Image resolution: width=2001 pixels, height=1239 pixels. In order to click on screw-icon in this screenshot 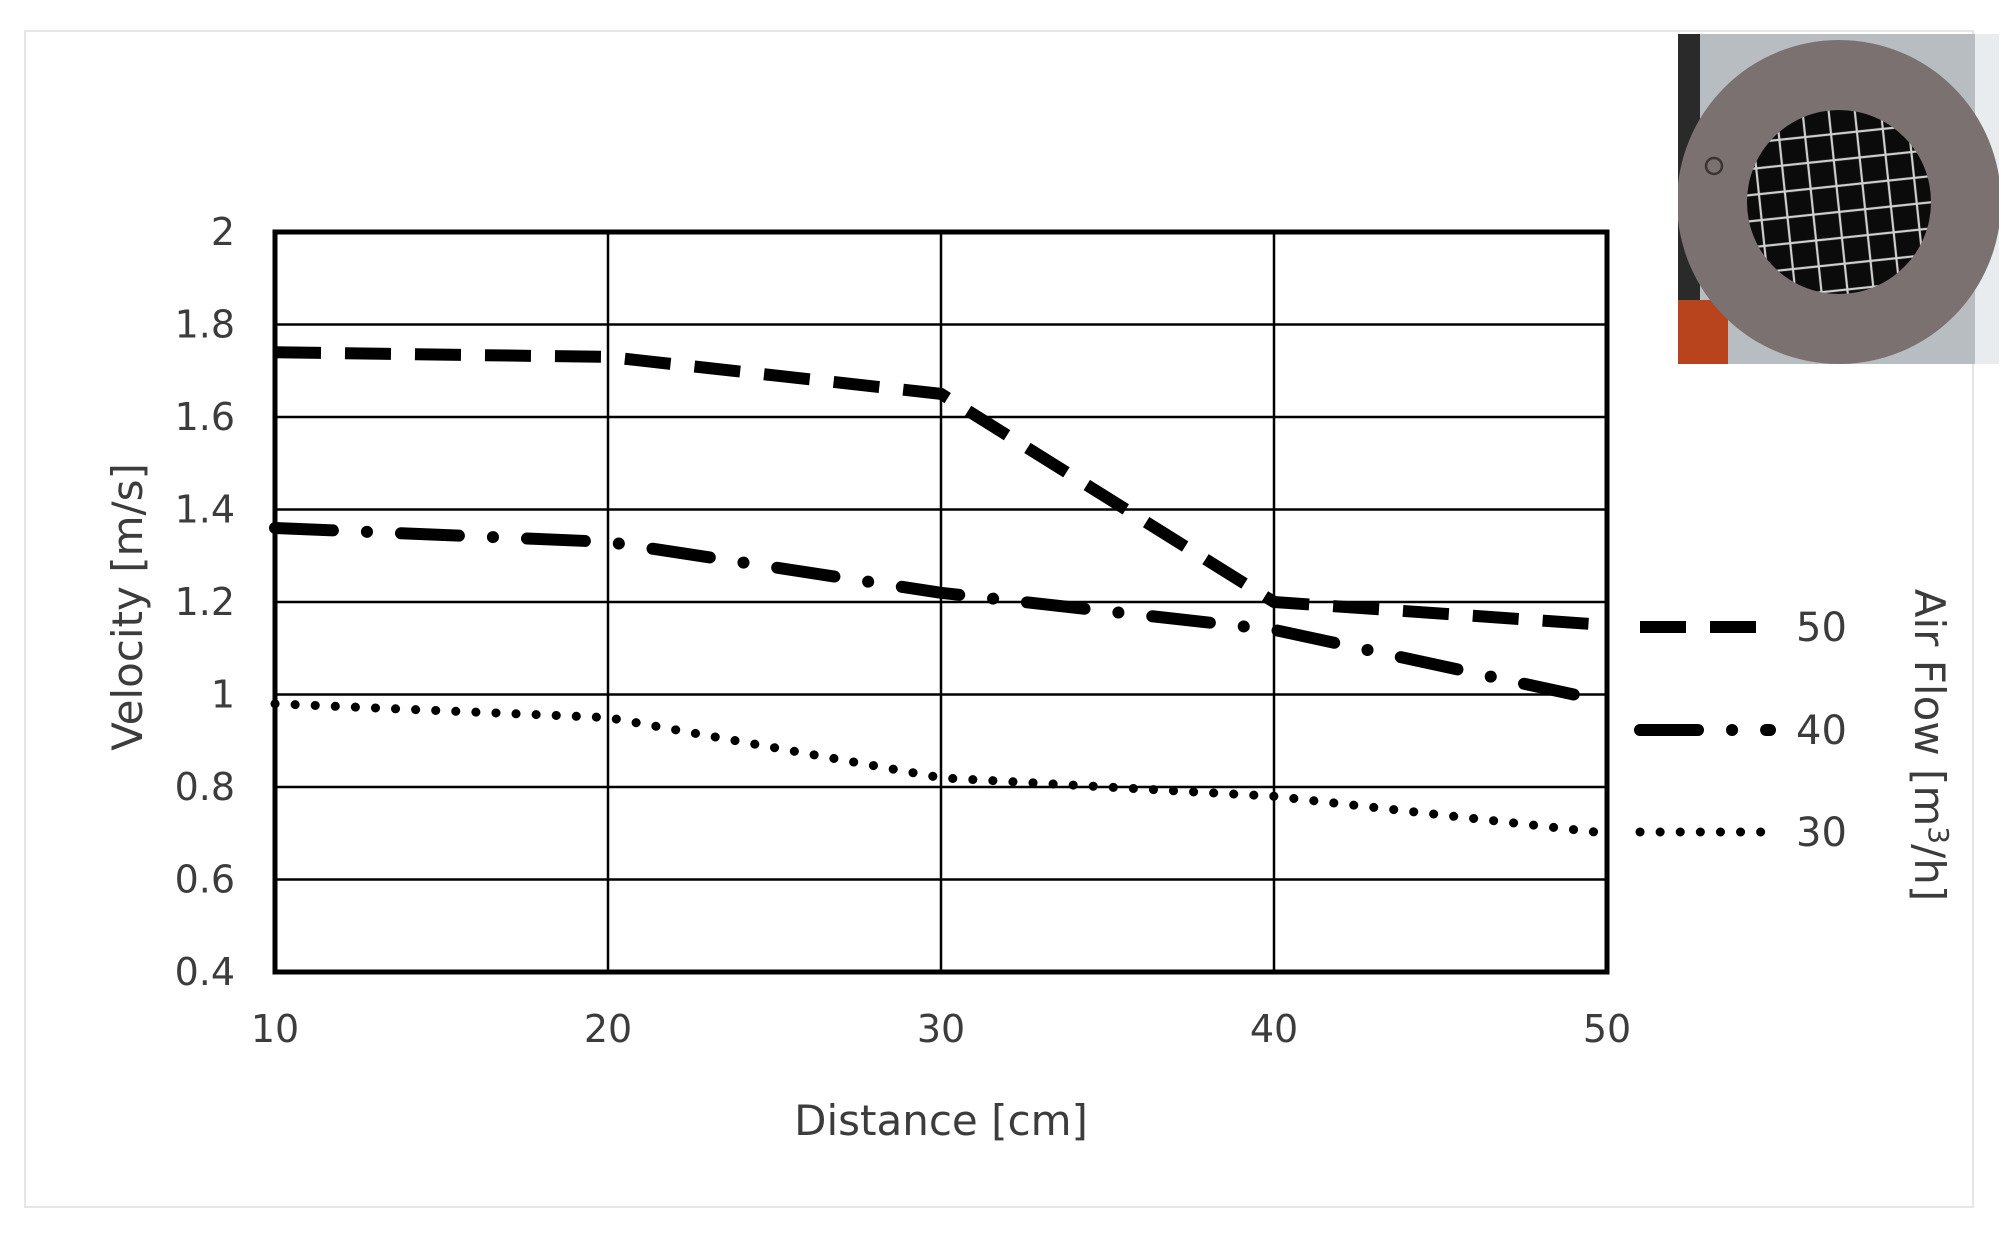, I will do `click(1714, 166)`.